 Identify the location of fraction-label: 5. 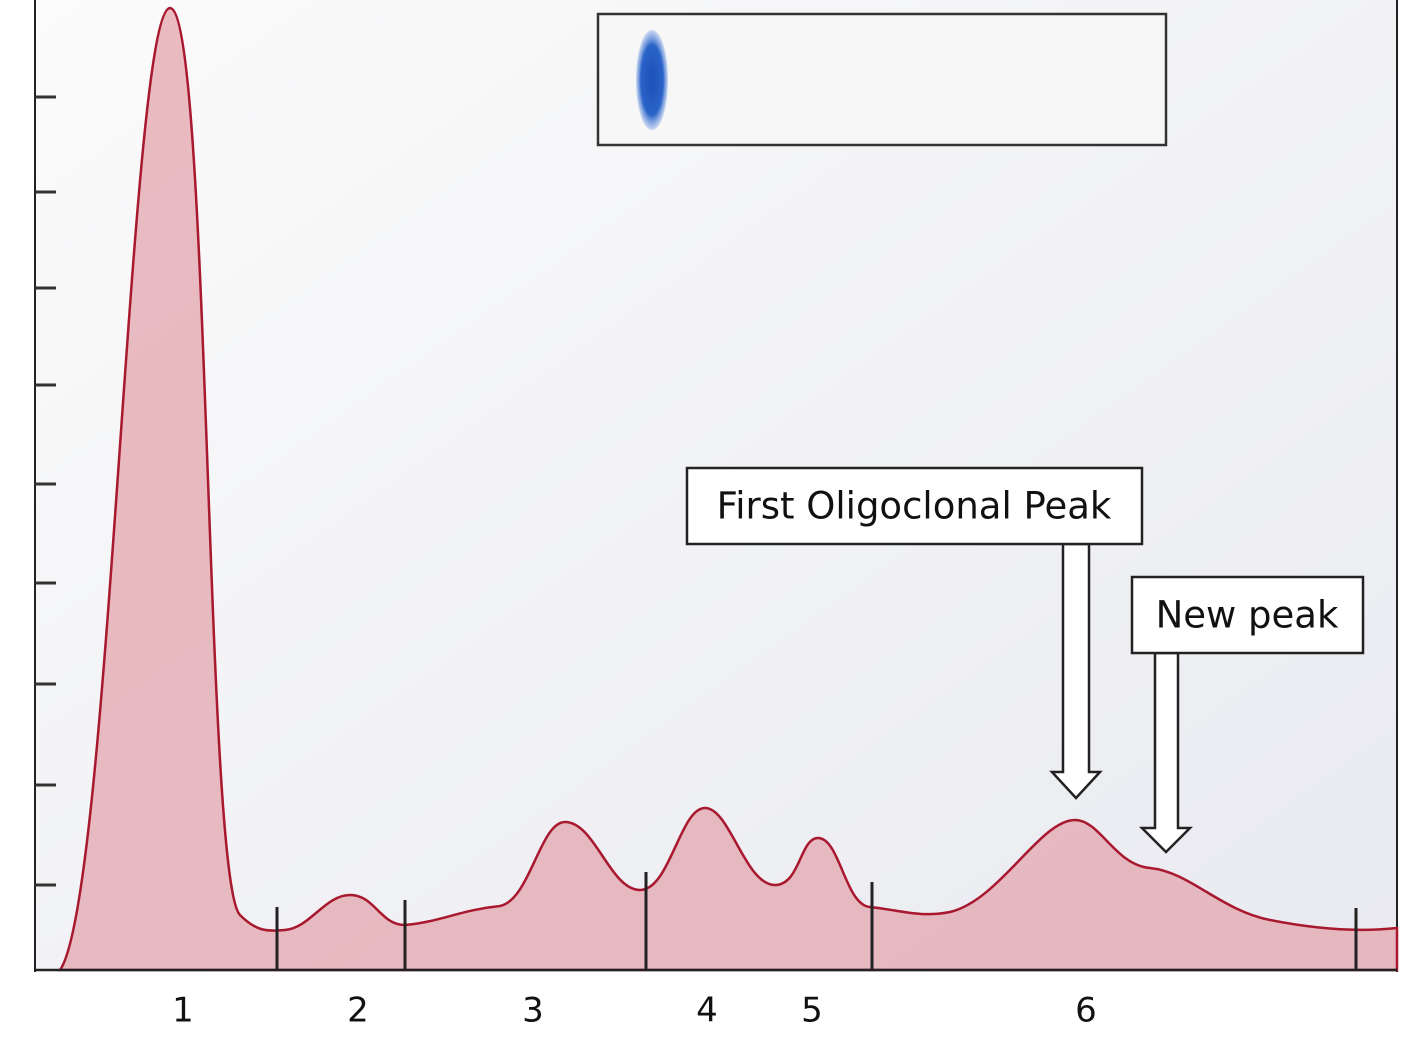
(812, 1011).